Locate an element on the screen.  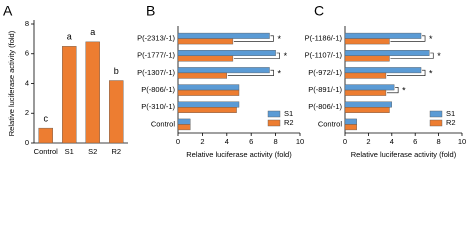
x-tick-label: Control is located at coordinates (46, 151).